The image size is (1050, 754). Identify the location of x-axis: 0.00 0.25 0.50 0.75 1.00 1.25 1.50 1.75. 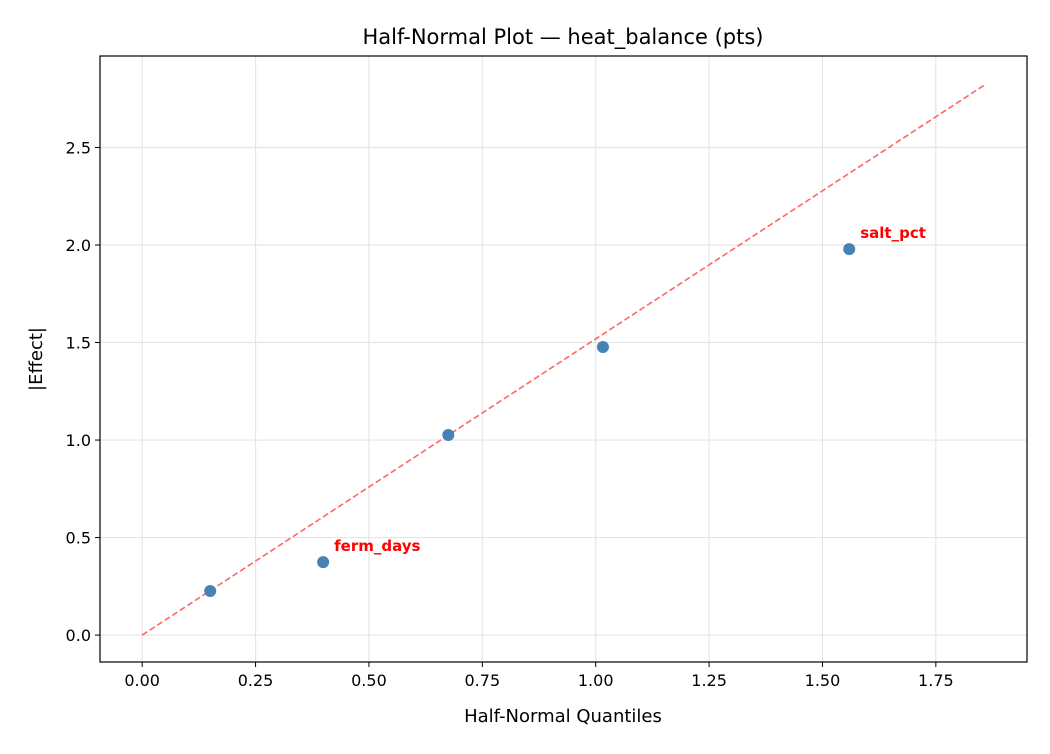
(539, 676).